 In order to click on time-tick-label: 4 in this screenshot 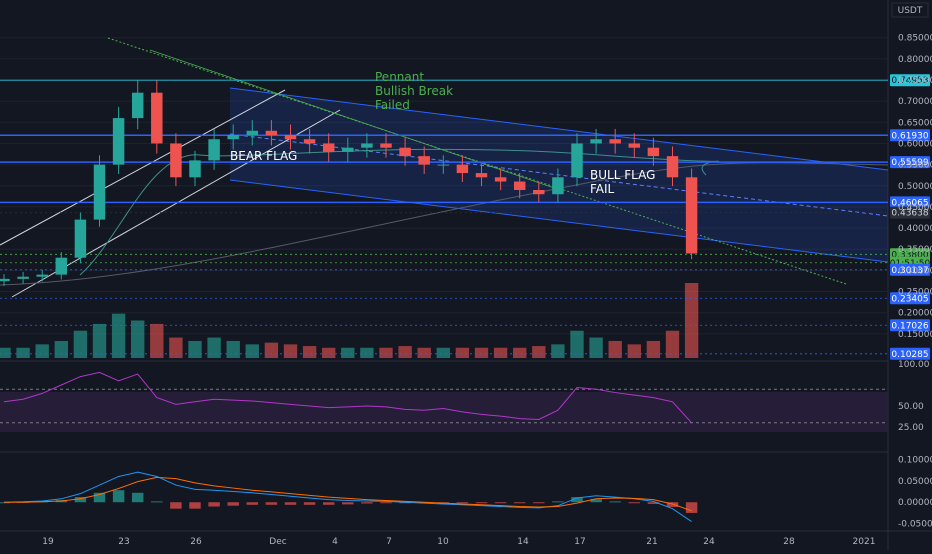, I will do `click(335, 542)`.